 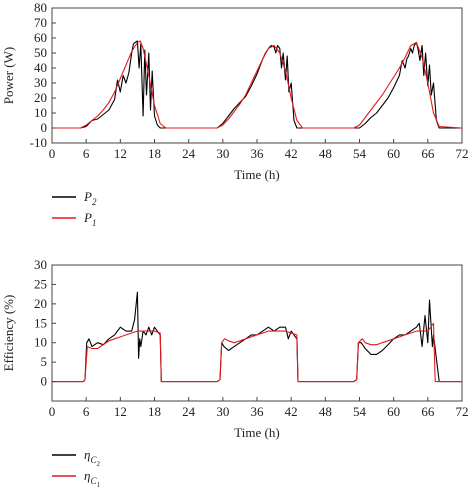 What do you see at coordinates (40, 52) in the screenshot?
I see `power-y-tick-label: 50` at bounding box center [40, 52].